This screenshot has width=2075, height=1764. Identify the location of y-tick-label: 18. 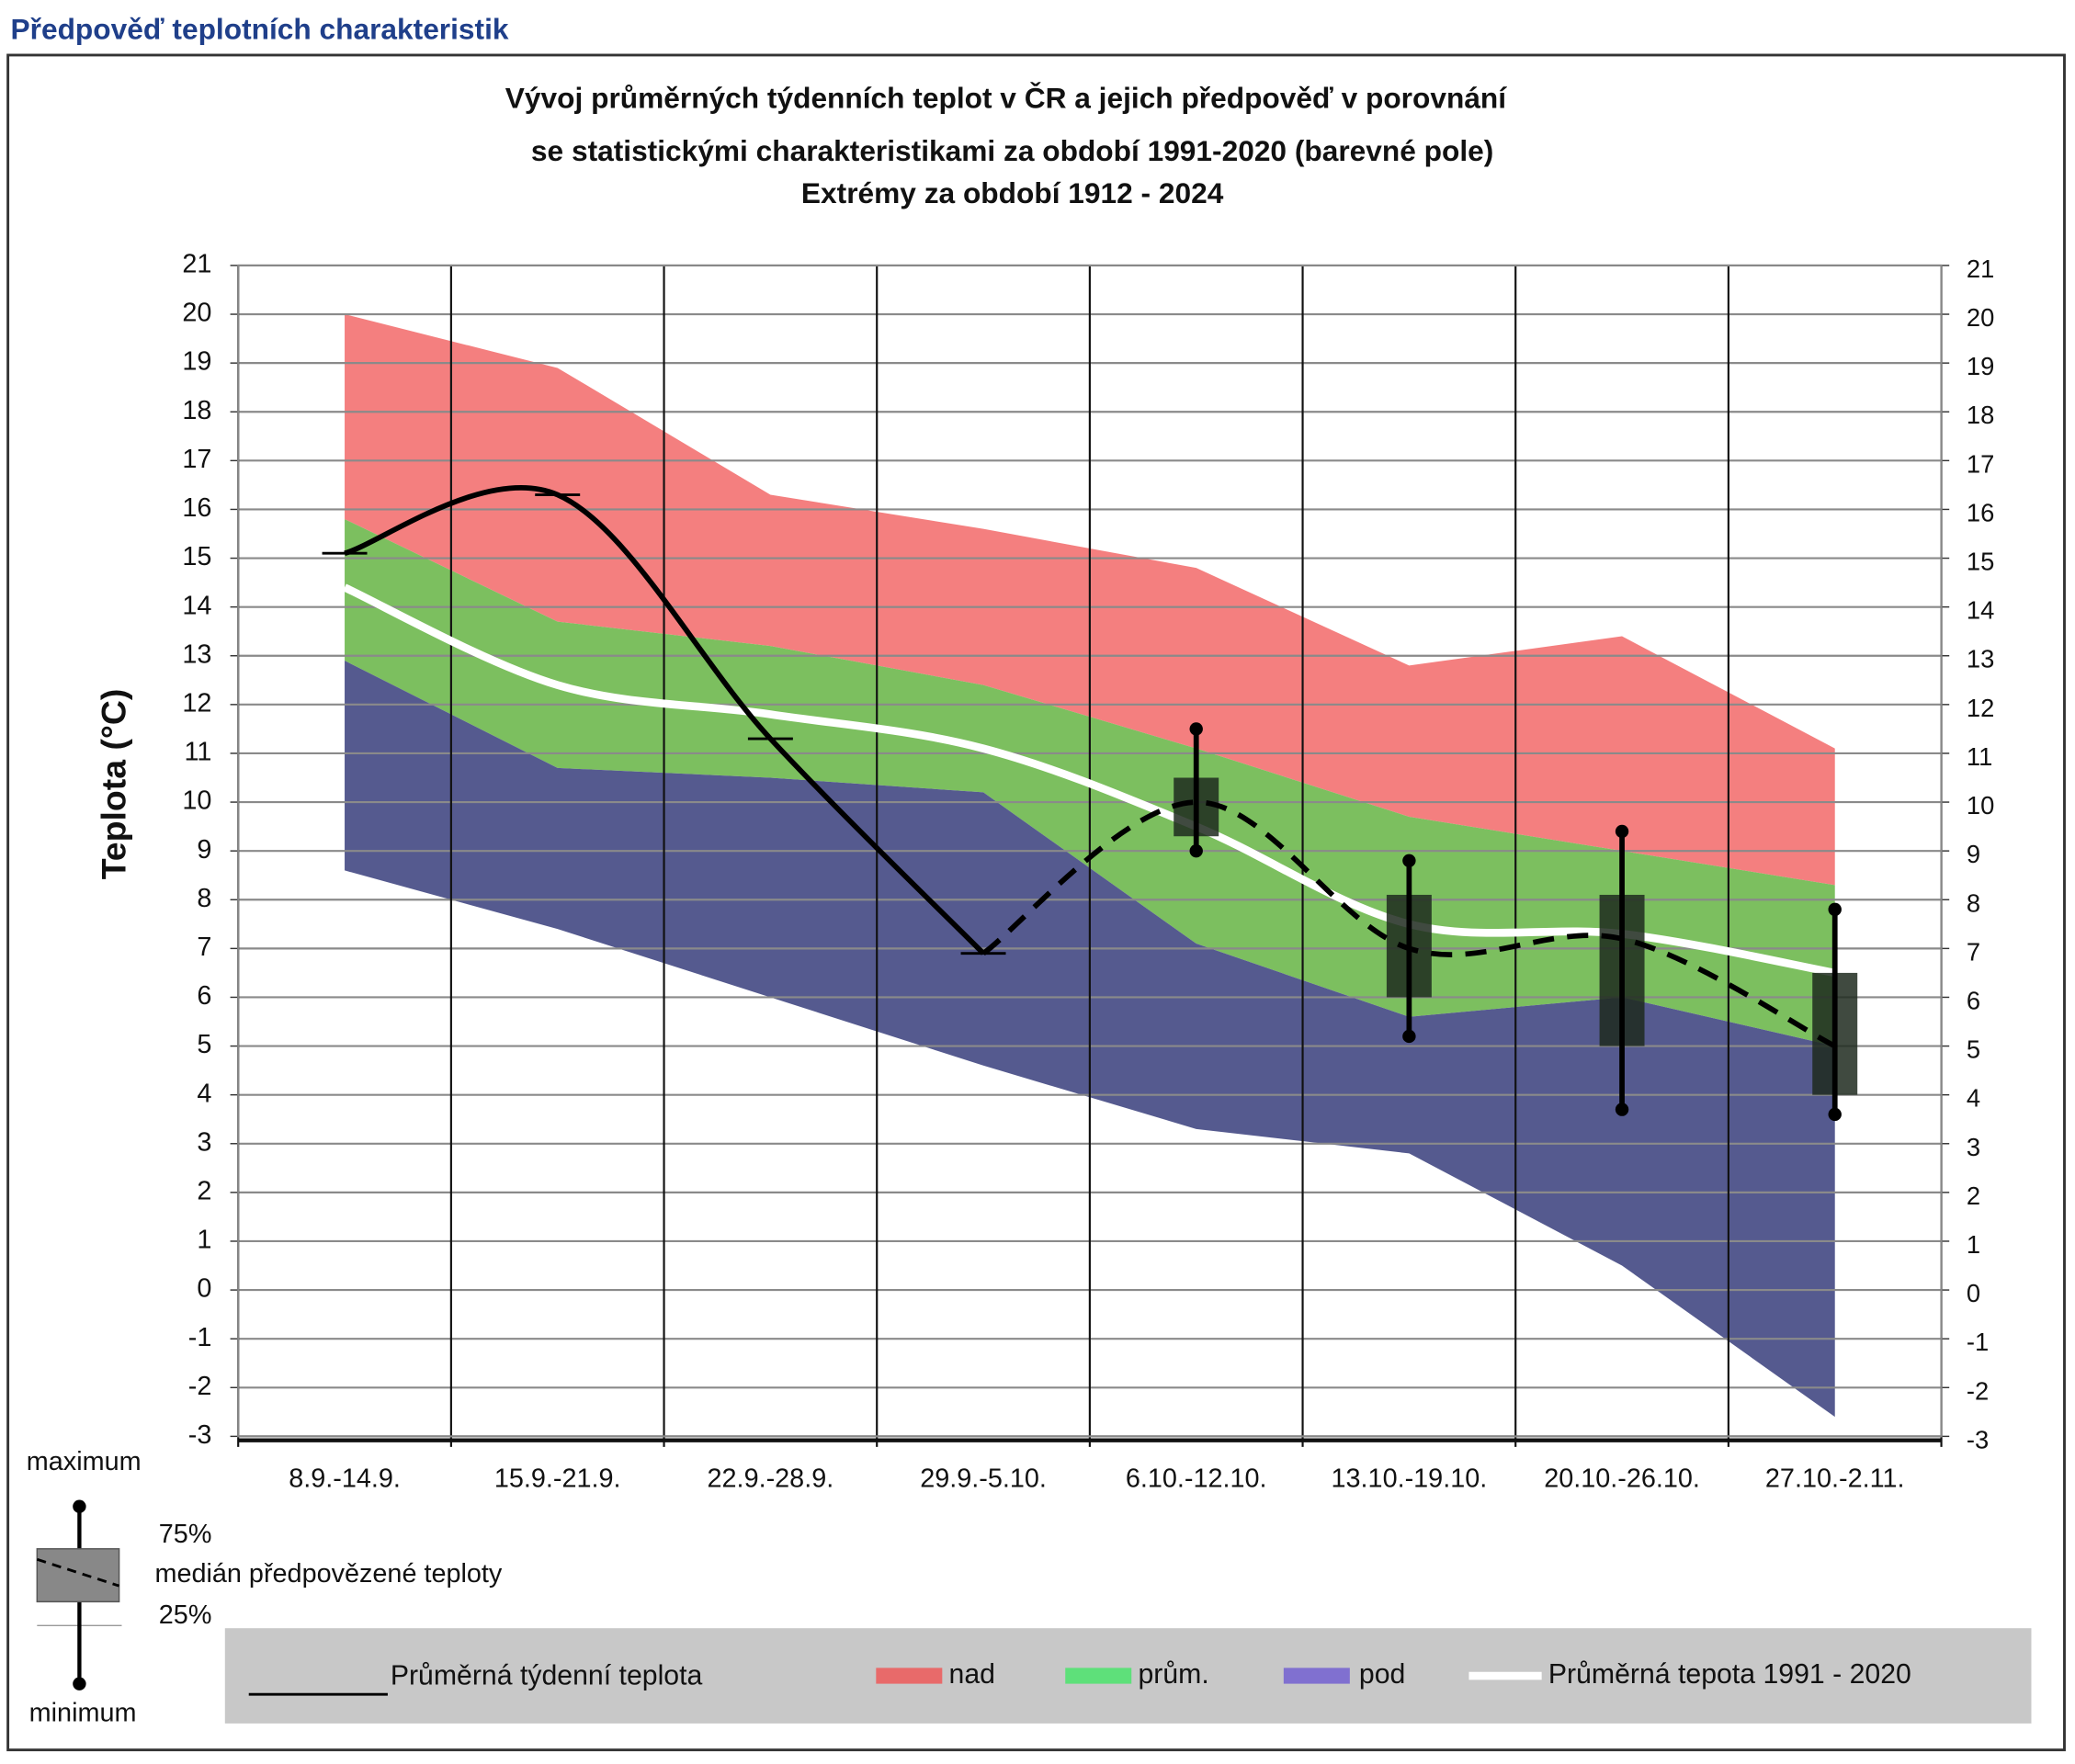
(196, 410).